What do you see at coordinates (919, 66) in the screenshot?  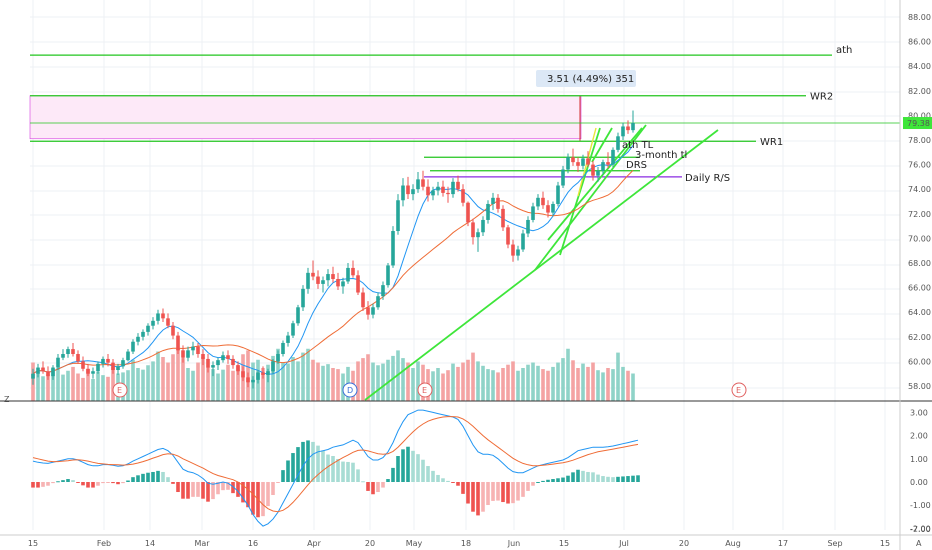 I see `price-tick-label: 84.00` at bounding box center [919, 66].